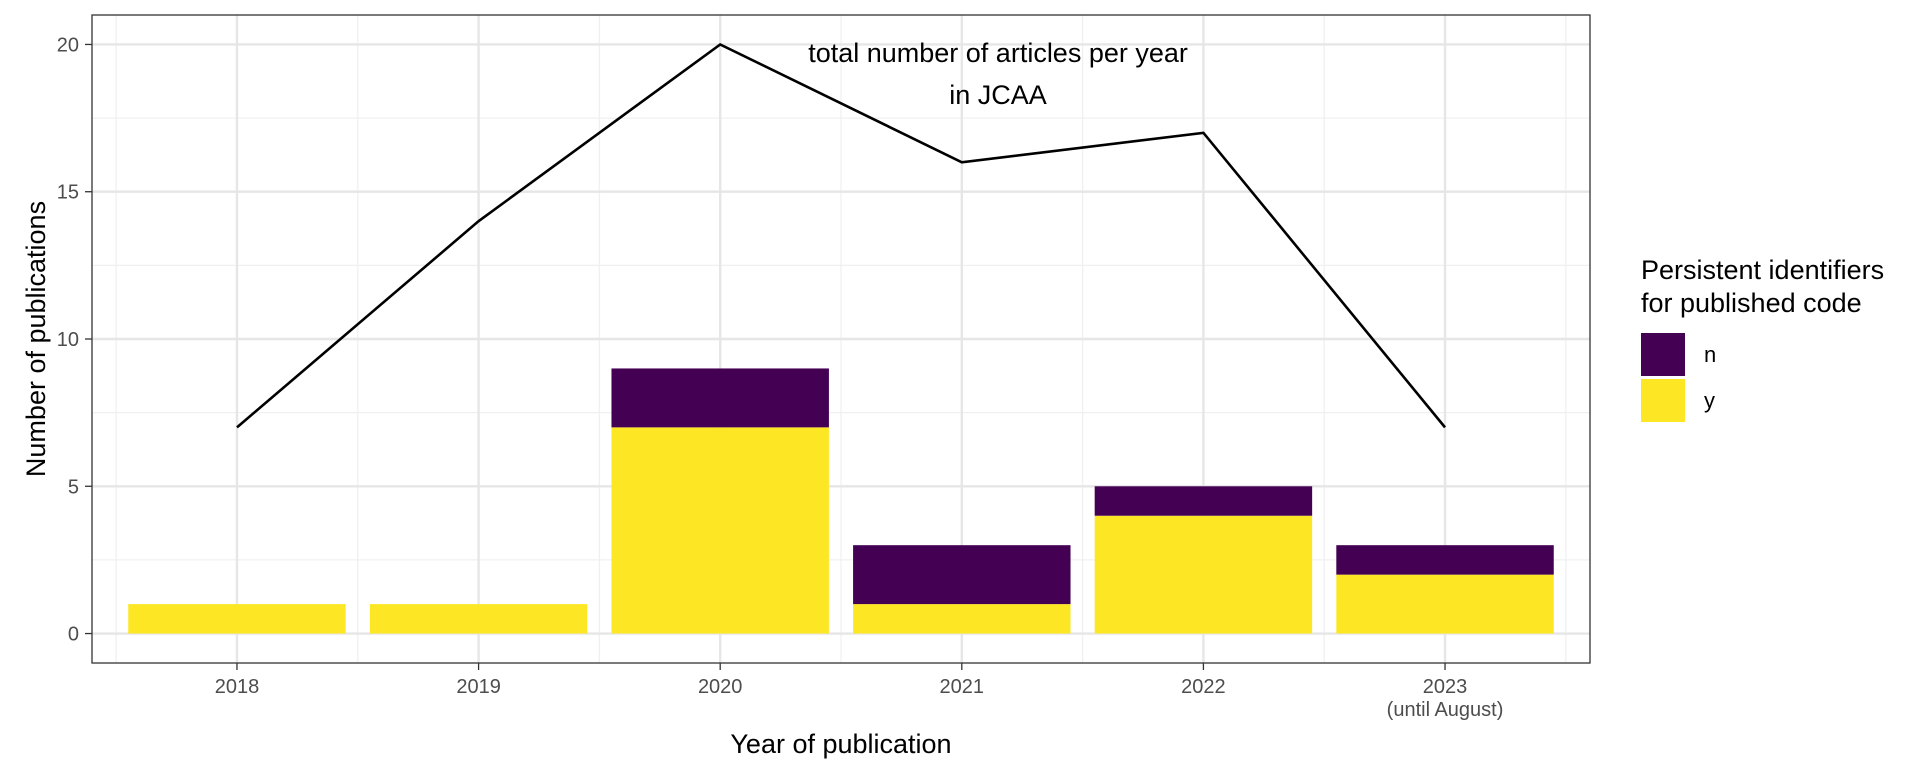  I want to click on x-tick-label: 2020, so click(720, 687).